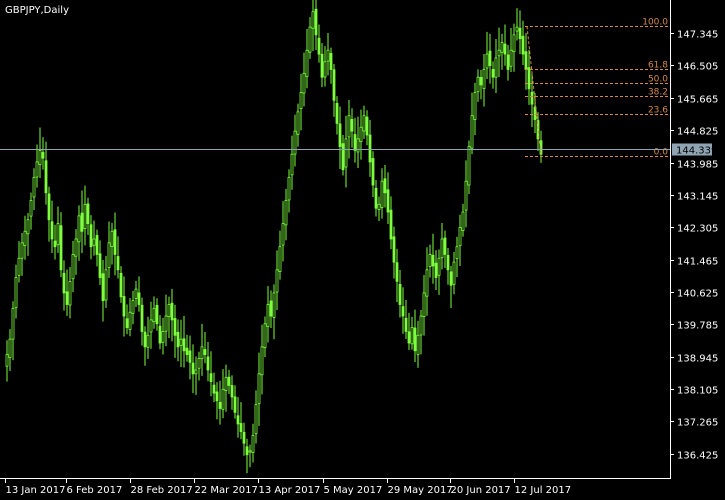 This screenshot has width=725, height=500. Describe the element at coordinates (162, 490) in the screenshot. I see `x-tick-label: 28 Feb 2017` at that location.